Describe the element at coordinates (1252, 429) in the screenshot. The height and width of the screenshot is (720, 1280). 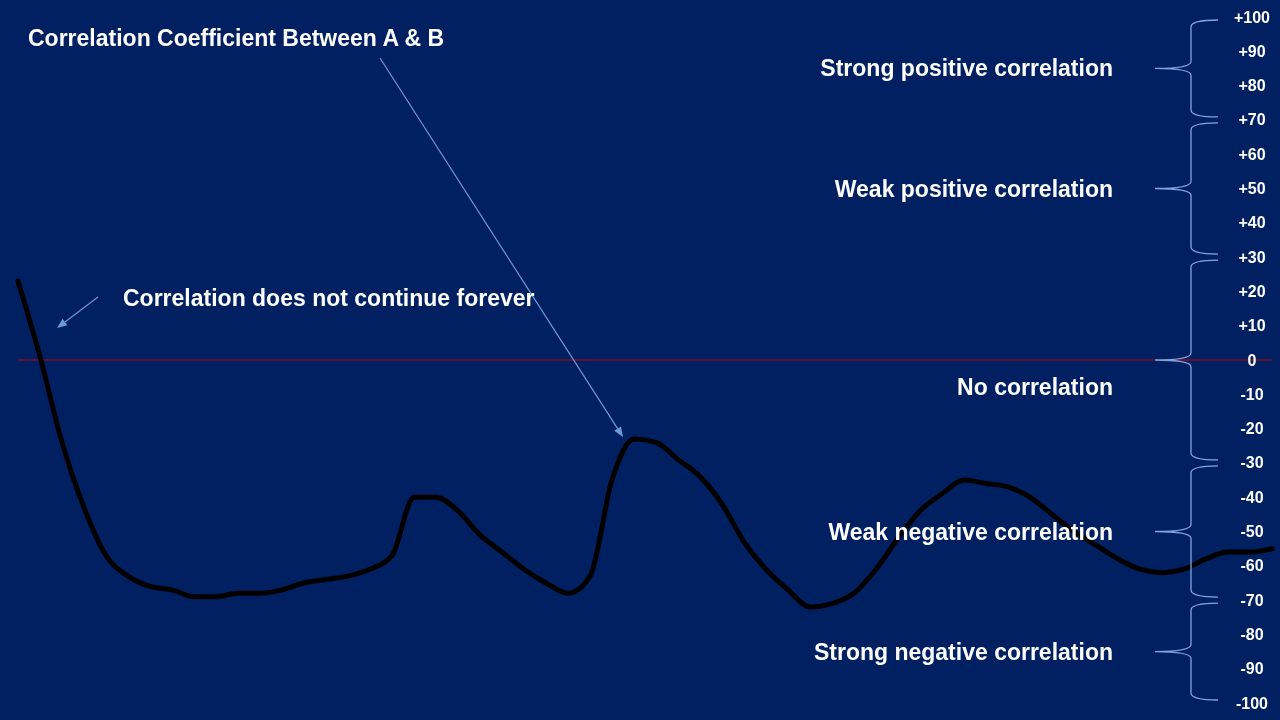
I see `y-tick-label: -20` at that location.